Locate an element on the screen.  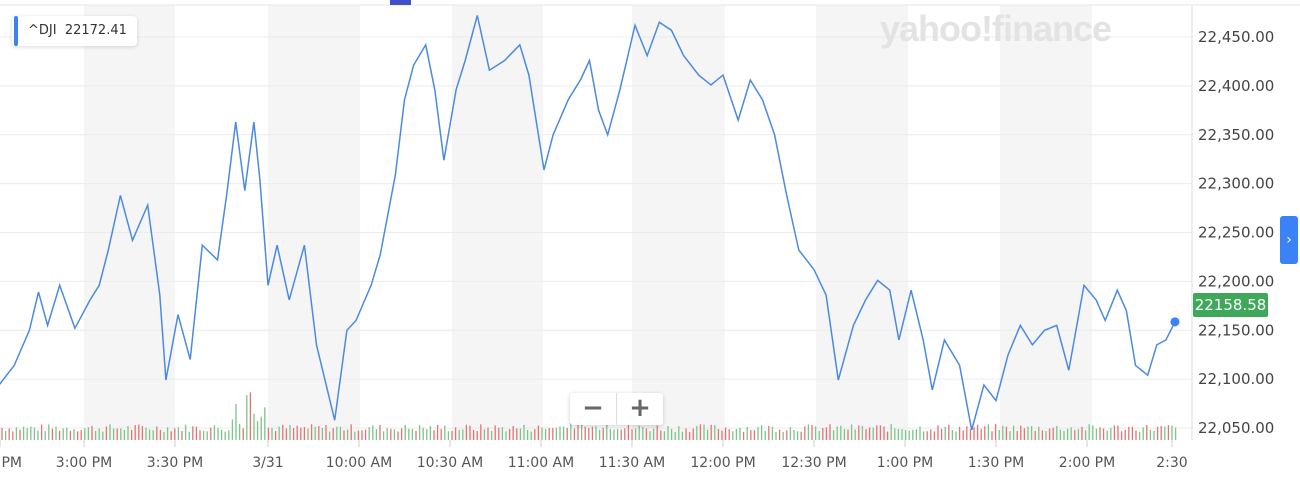
yahoo-finance-logo: yahoo!finance is located at coordinates (996, 28).